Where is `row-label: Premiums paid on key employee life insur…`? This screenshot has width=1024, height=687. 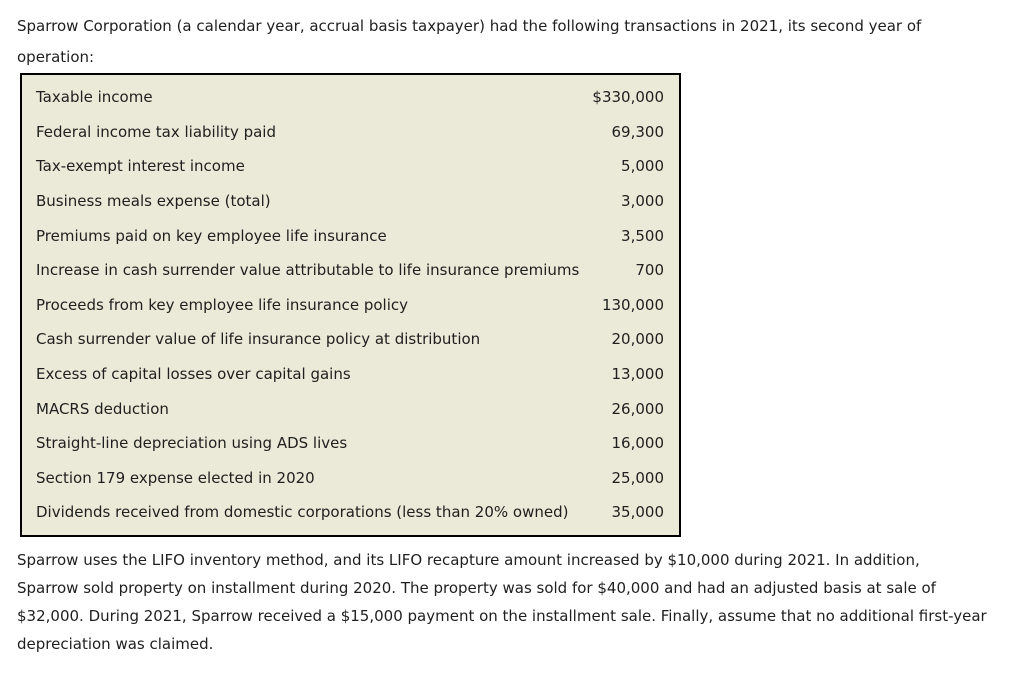 row-label: Premiums paid on key employee life insur… is located at coordinates (211, 235).